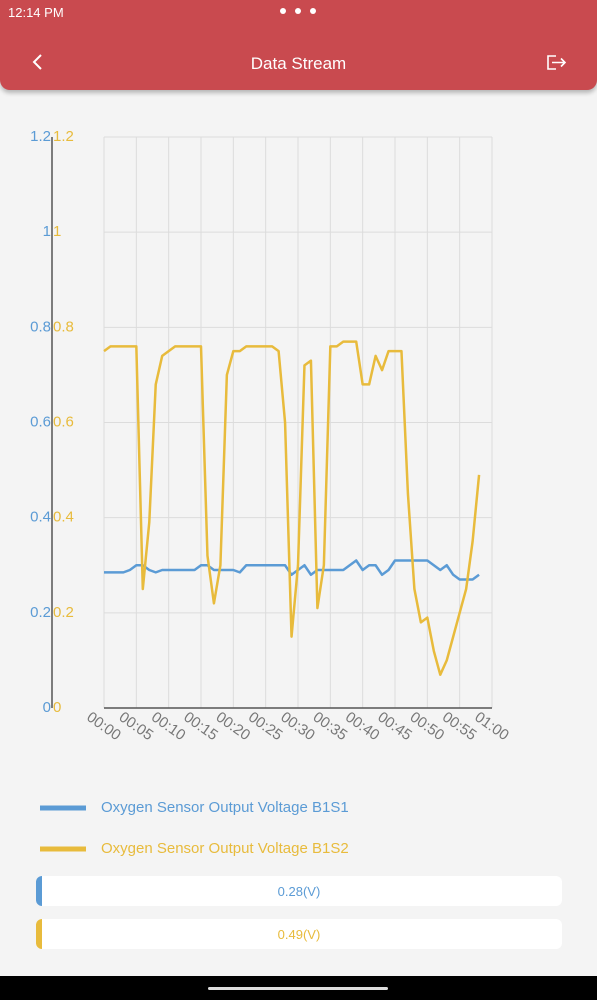 The image size is (597, 1000). Describe the element at coordinates (136, 726) in the screenshot. I see `x-tick-label: 00:05` at that location.